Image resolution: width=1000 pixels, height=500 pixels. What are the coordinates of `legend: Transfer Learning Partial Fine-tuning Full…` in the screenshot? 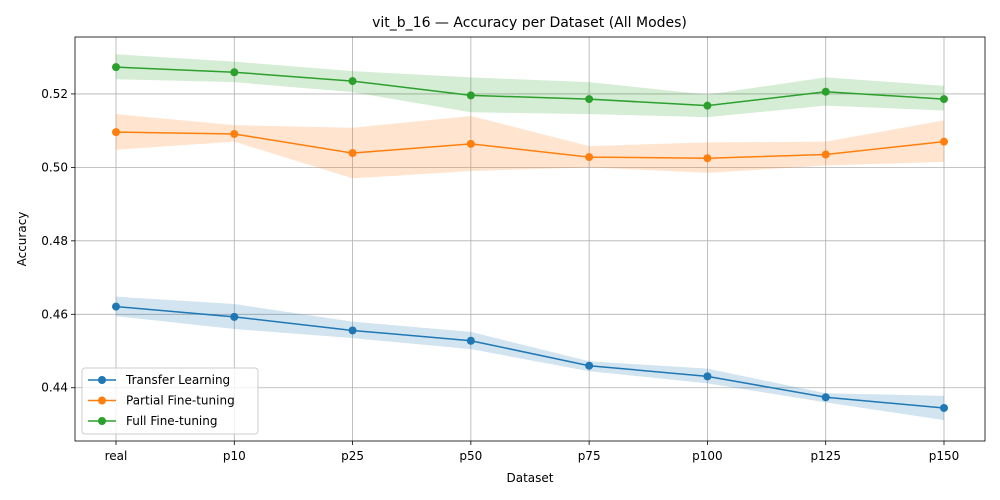 It's located at (170, 401).